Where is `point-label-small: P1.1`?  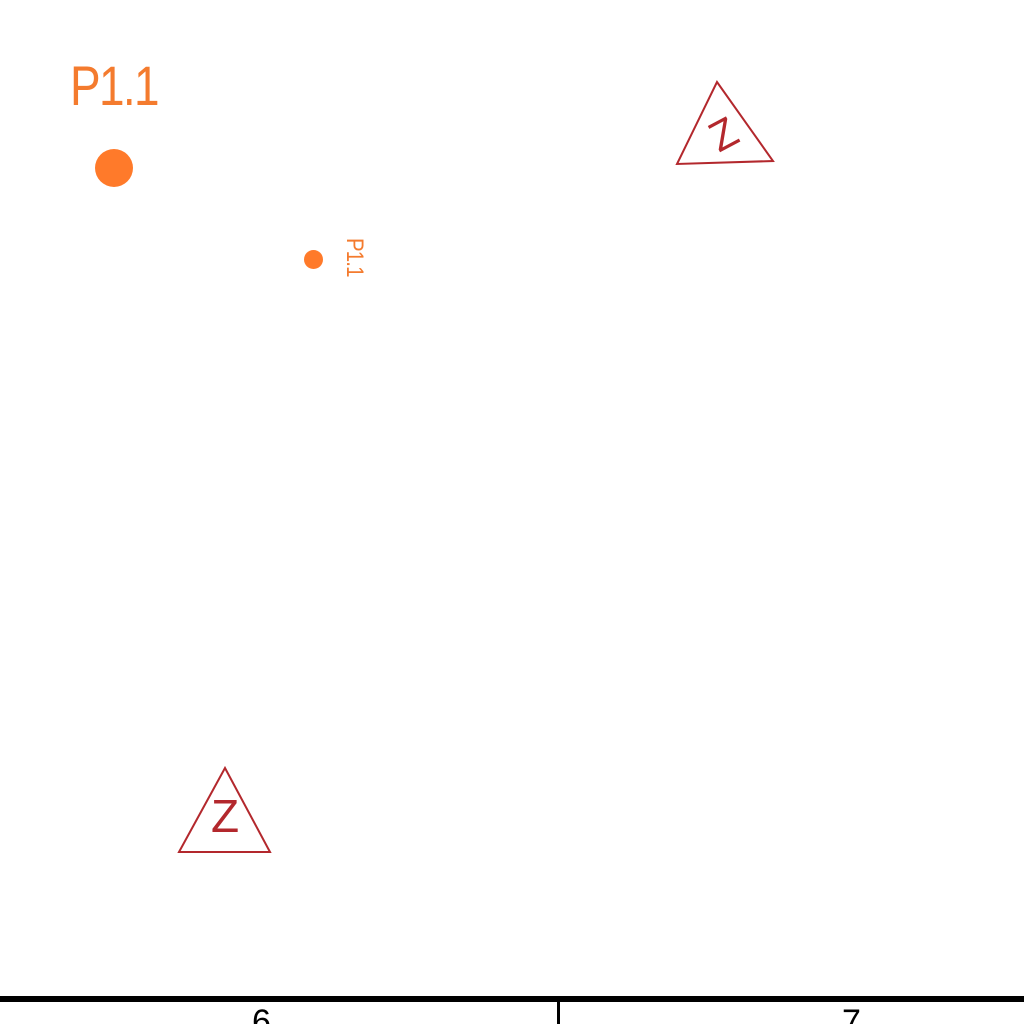
point-label-small: P1.1 is located at coordinates (354, 257).